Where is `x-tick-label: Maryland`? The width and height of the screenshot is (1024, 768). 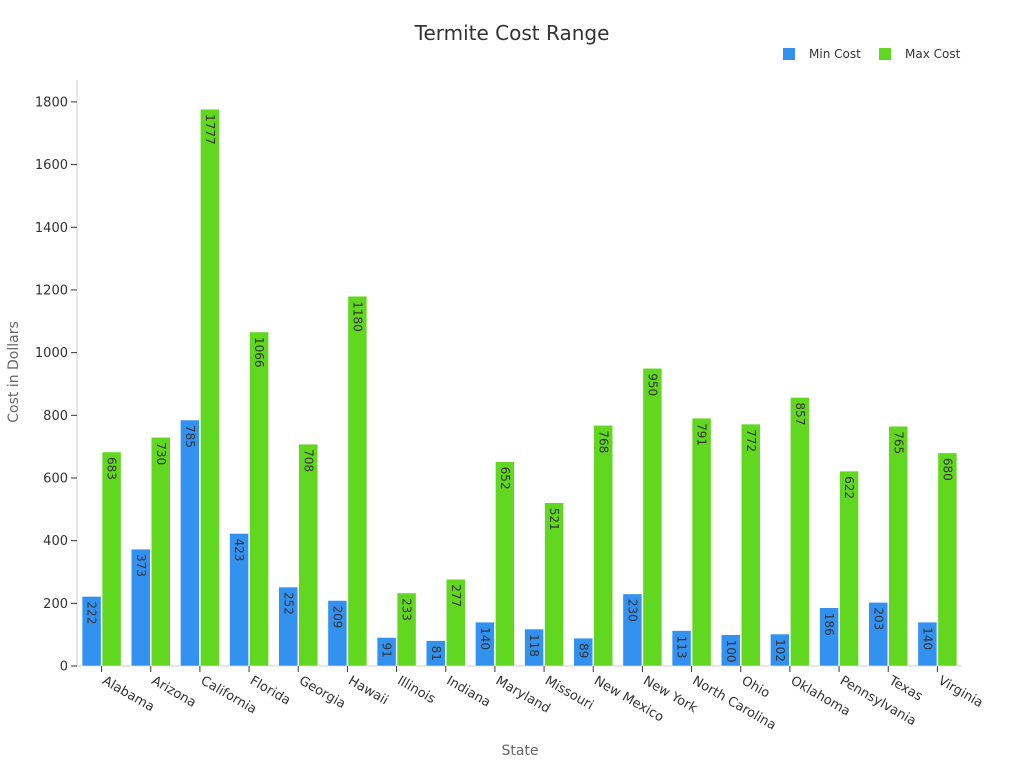
x-tick-label: Maryland is located at coordinates (523, 694).